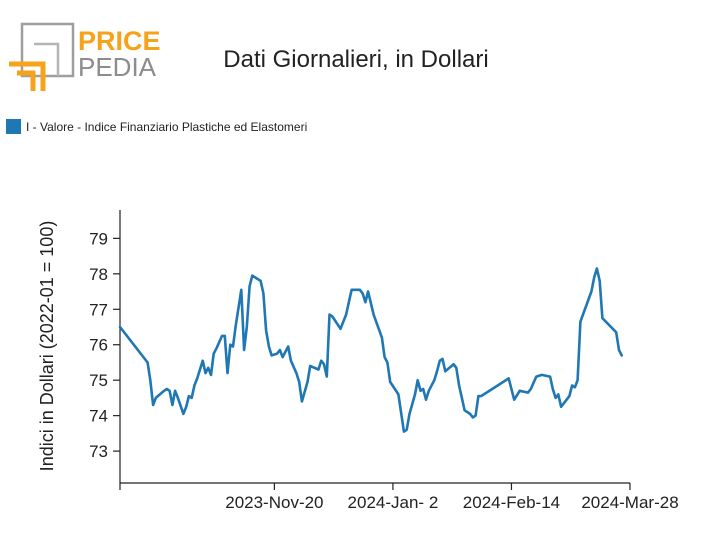 This screenshot has width=712, height=560. I want to click on logo-gray-frame, so click(47, 50).